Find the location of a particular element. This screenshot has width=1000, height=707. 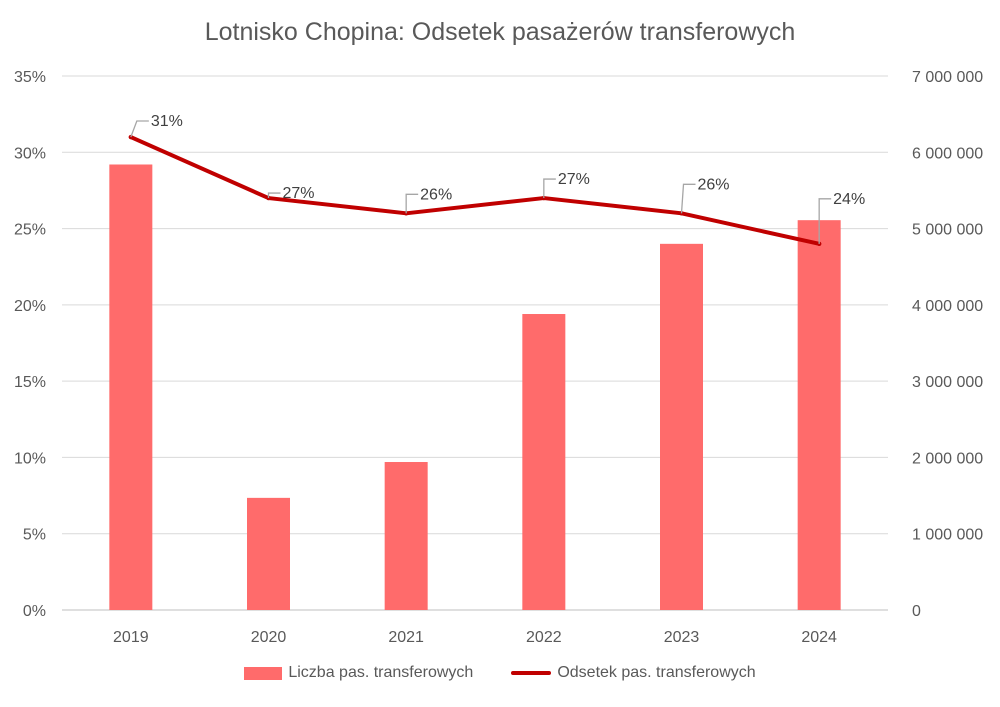

x-tick-label: 2024 is located at coordinates (819, 637).